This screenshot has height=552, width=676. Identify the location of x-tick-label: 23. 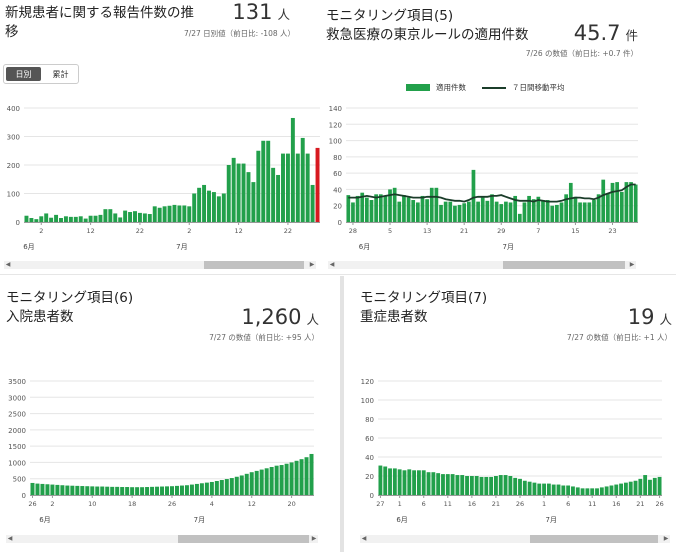
(612, 231).